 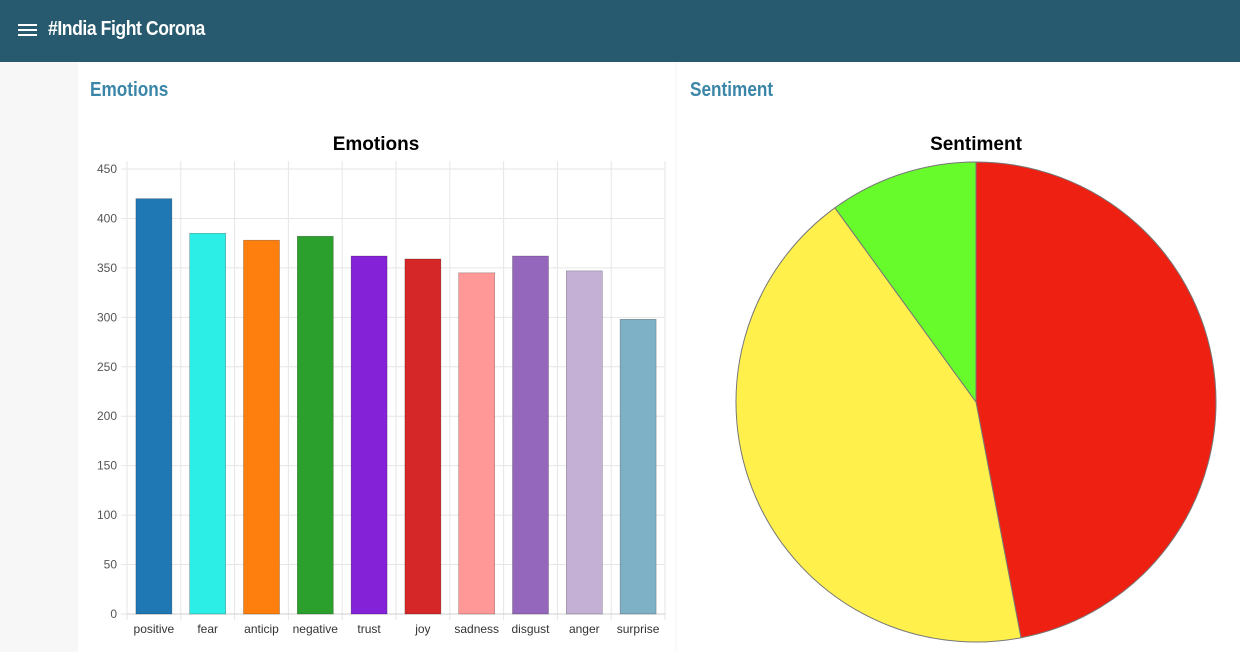 I want to click on bar-anger, so click(x=584, y=442).